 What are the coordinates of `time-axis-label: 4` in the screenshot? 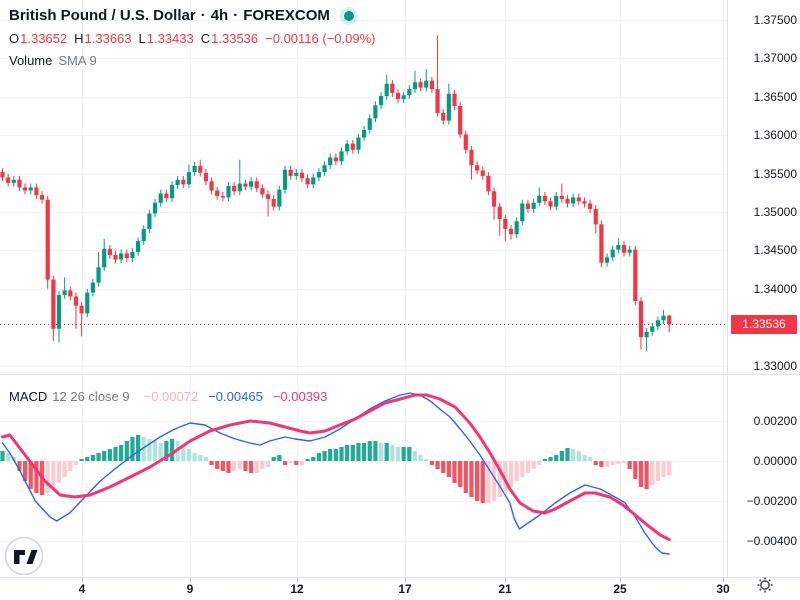 It's located at (82, 589).